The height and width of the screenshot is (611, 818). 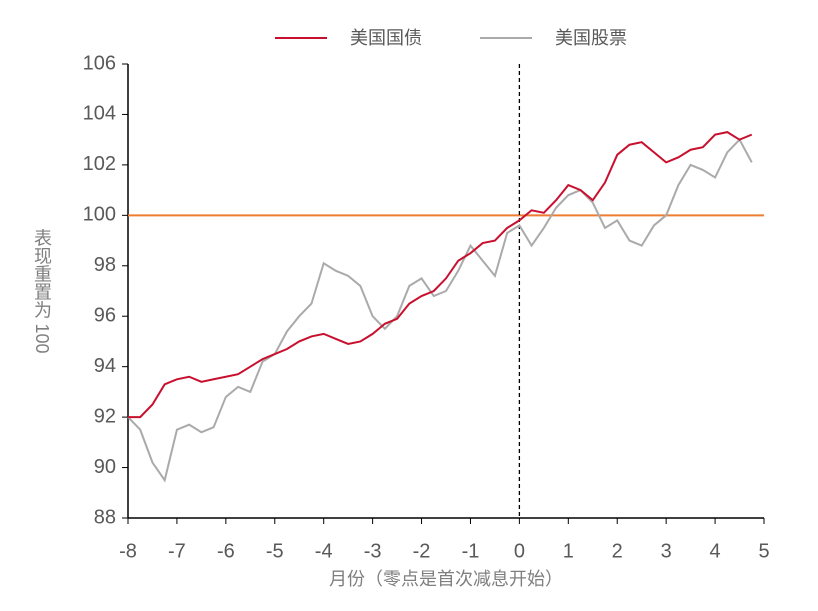 I want to click on legend-label: 美国股票, so click(x=591, y=38).